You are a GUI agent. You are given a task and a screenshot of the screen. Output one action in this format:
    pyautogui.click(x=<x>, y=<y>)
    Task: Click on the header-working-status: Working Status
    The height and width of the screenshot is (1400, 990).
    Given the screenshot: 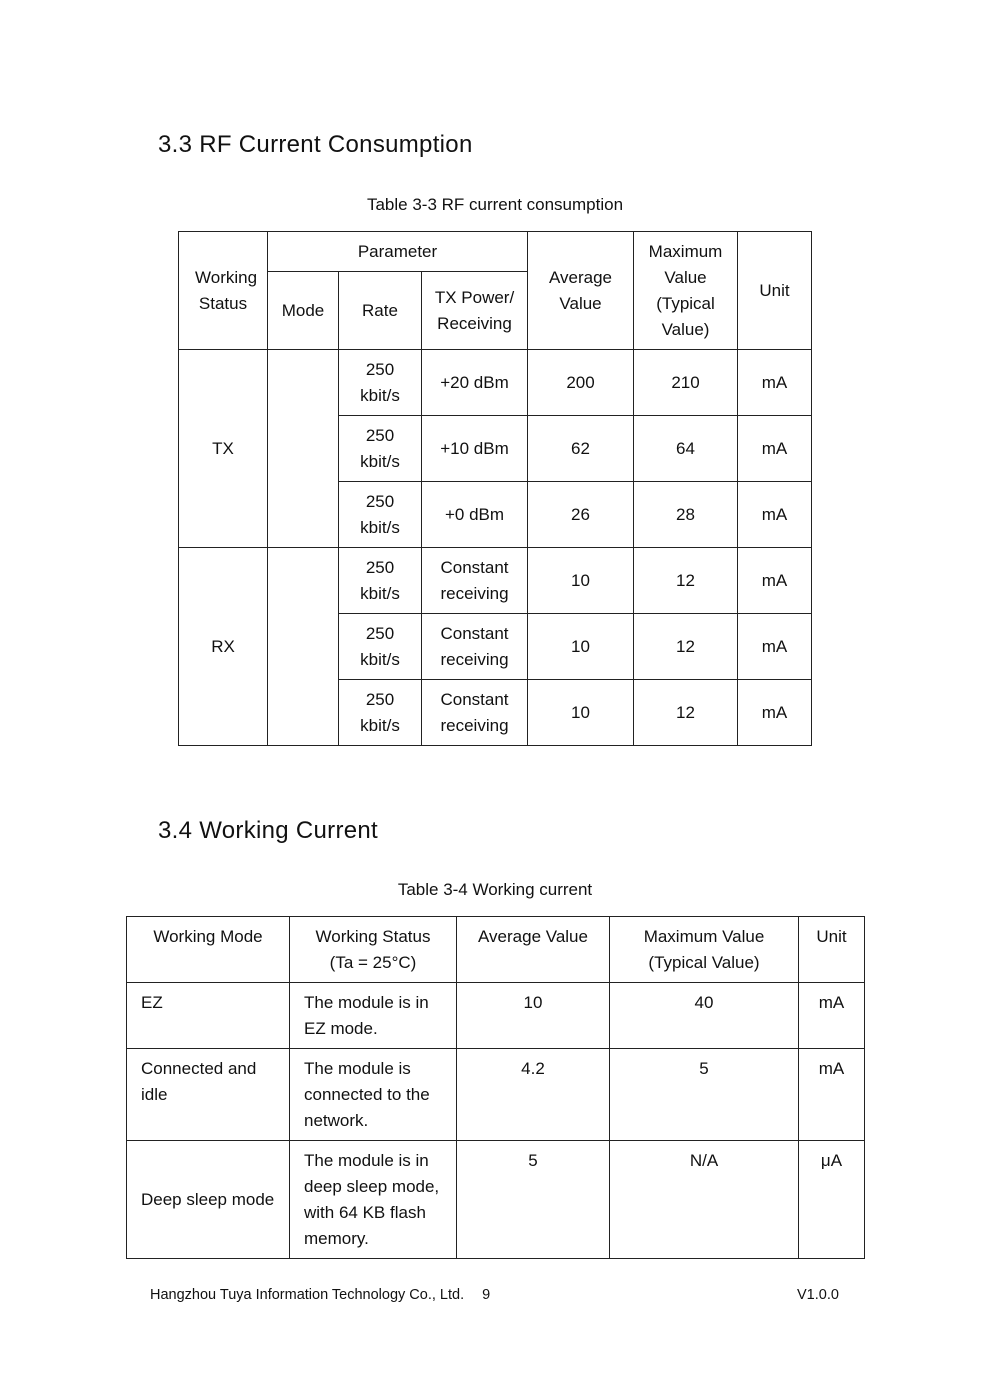 What is the action you would take?
    pyautogui.click(x=223, y=290)
    